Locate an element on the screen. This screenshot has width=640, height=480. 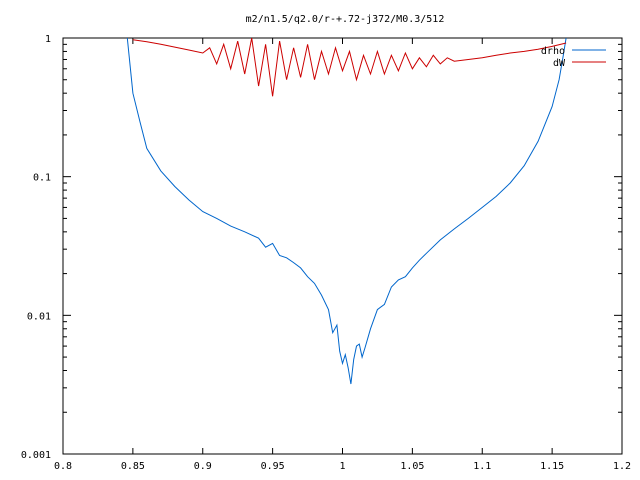
legend-label-drho: drho is located at coordinates (553, 51).